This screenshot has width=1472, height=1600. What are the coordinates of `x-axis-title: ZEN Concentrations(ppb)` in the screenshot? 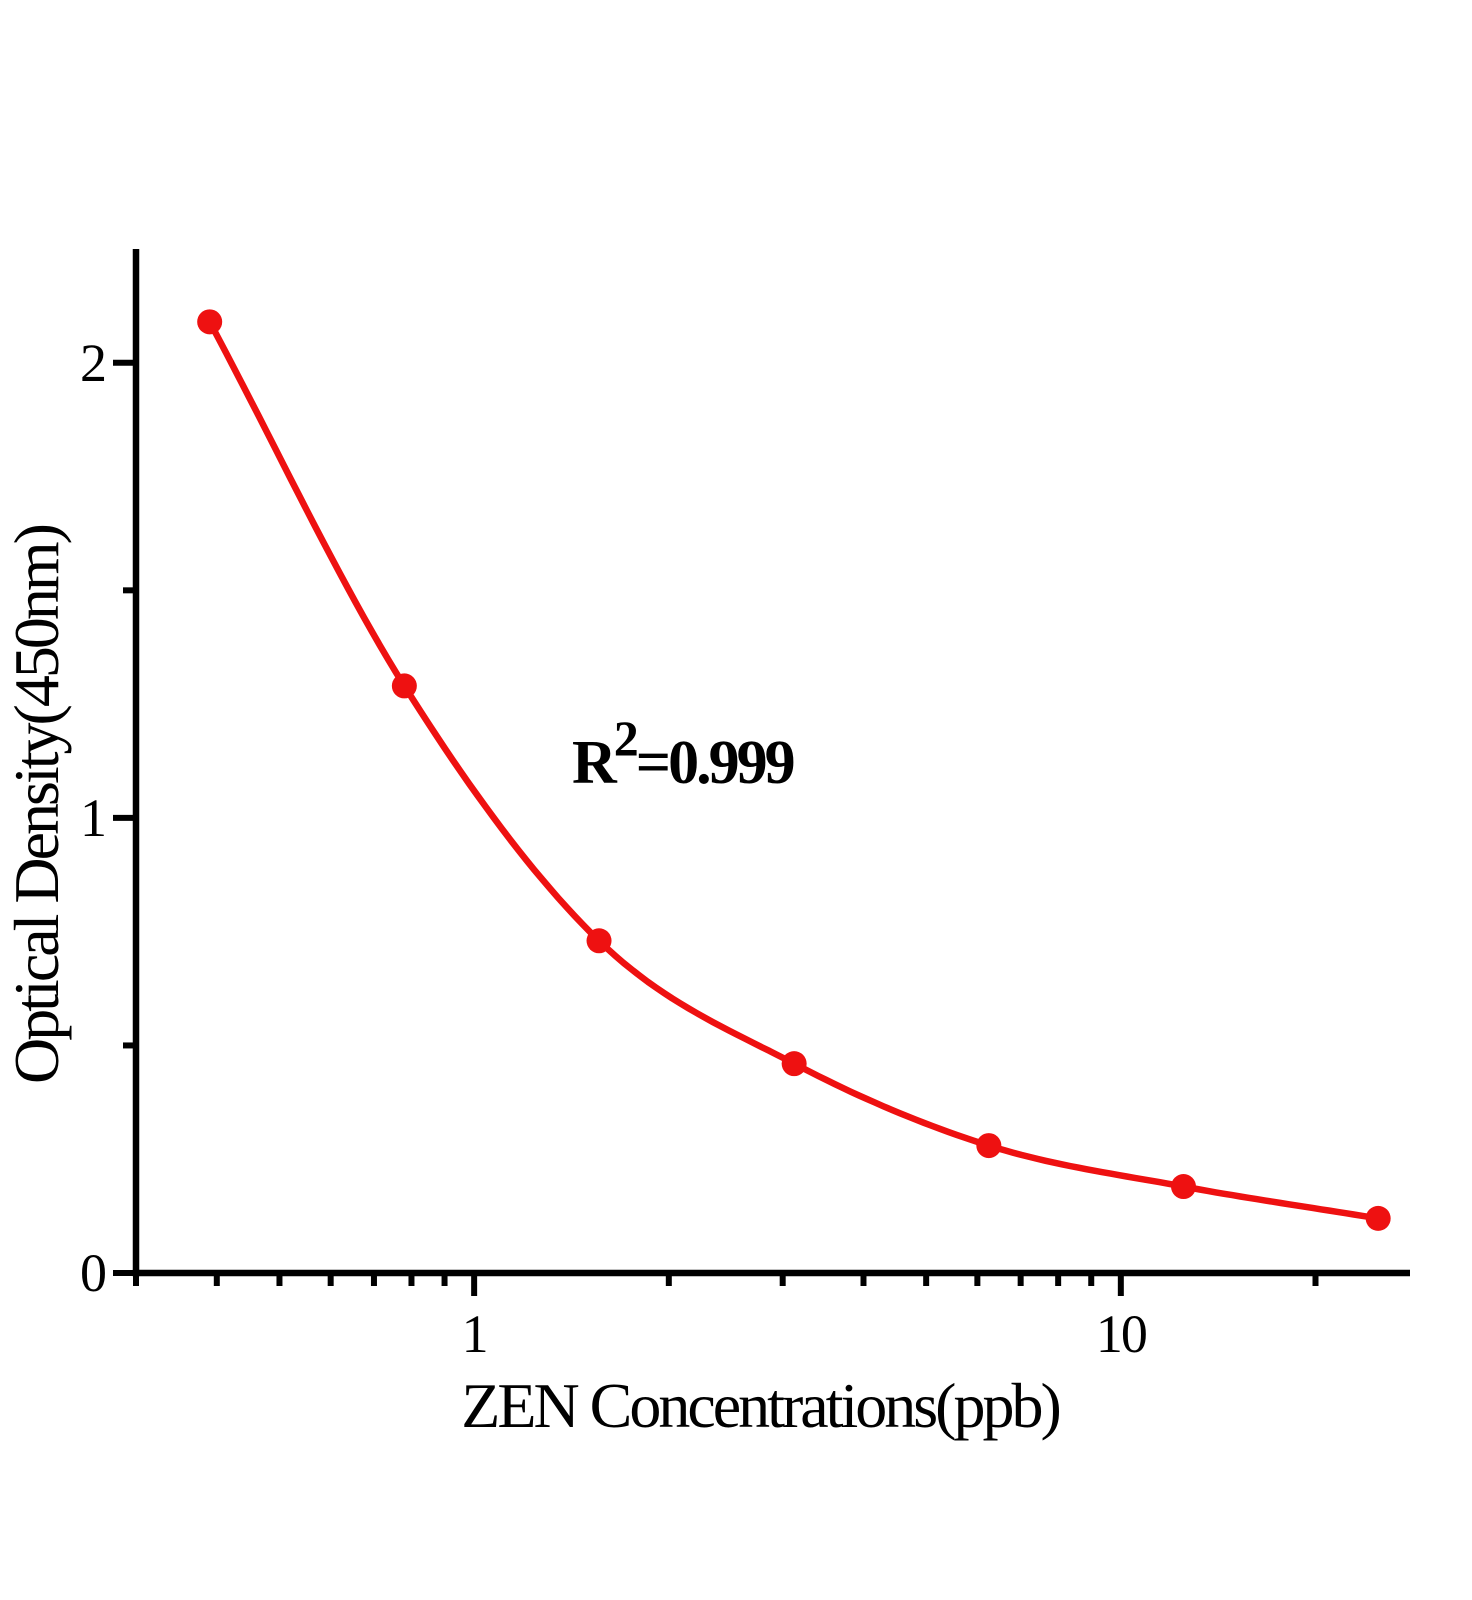 It's located at (760, 1405).